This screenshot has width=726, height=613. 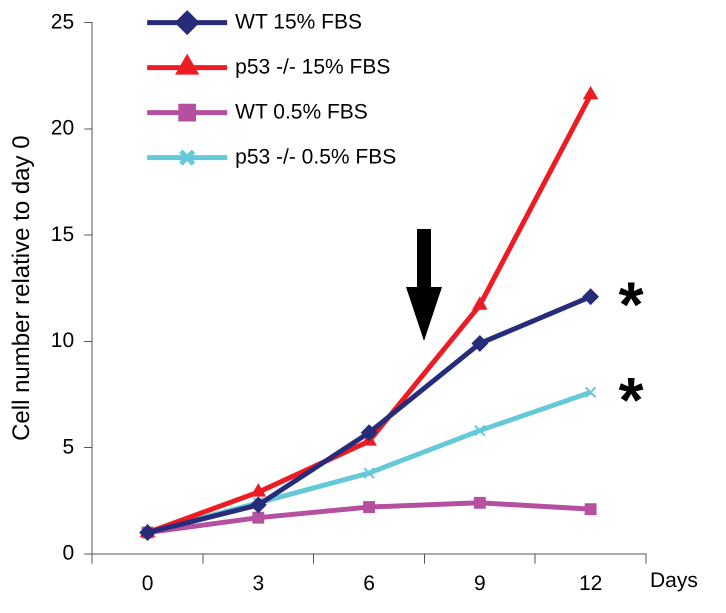 What do you see at coordinates (22, 288) in the screenshot?
I see `y-axis-title: Cell number relative to day 0` at bounding box center [22, 288].